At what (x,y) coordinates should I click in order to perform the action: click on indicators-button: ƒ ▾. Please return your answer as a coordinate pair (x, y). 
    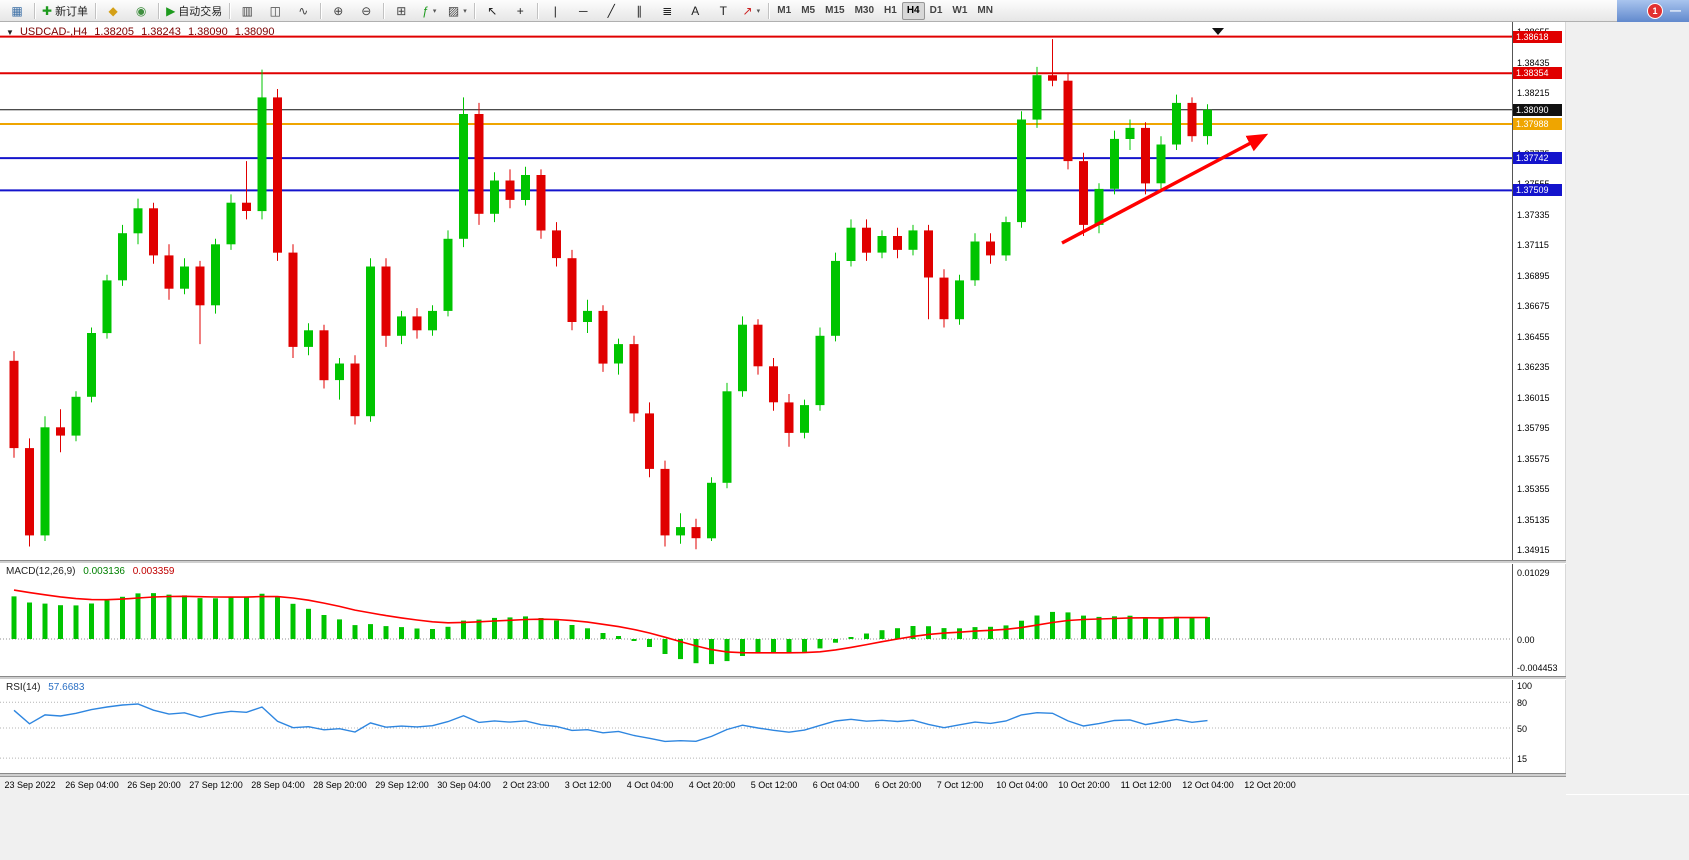
    Looking at the image, I should click on (429, 11).